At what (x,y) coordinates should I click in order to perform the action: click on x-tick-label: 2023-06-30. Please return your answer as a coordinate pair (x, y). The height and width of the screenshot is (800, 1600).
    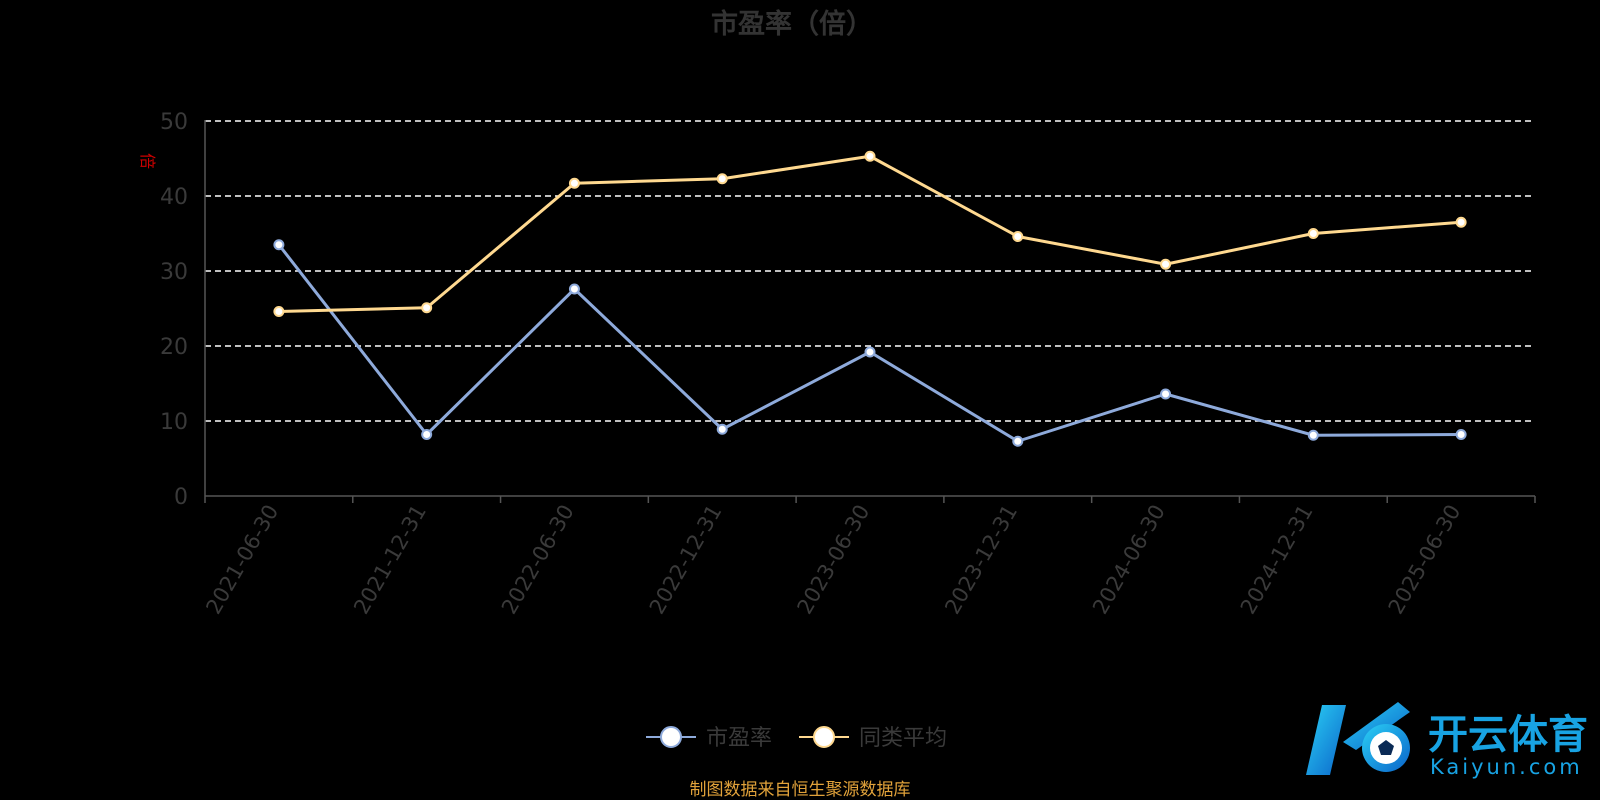
    Looking at the image, I should click on (834, 560).